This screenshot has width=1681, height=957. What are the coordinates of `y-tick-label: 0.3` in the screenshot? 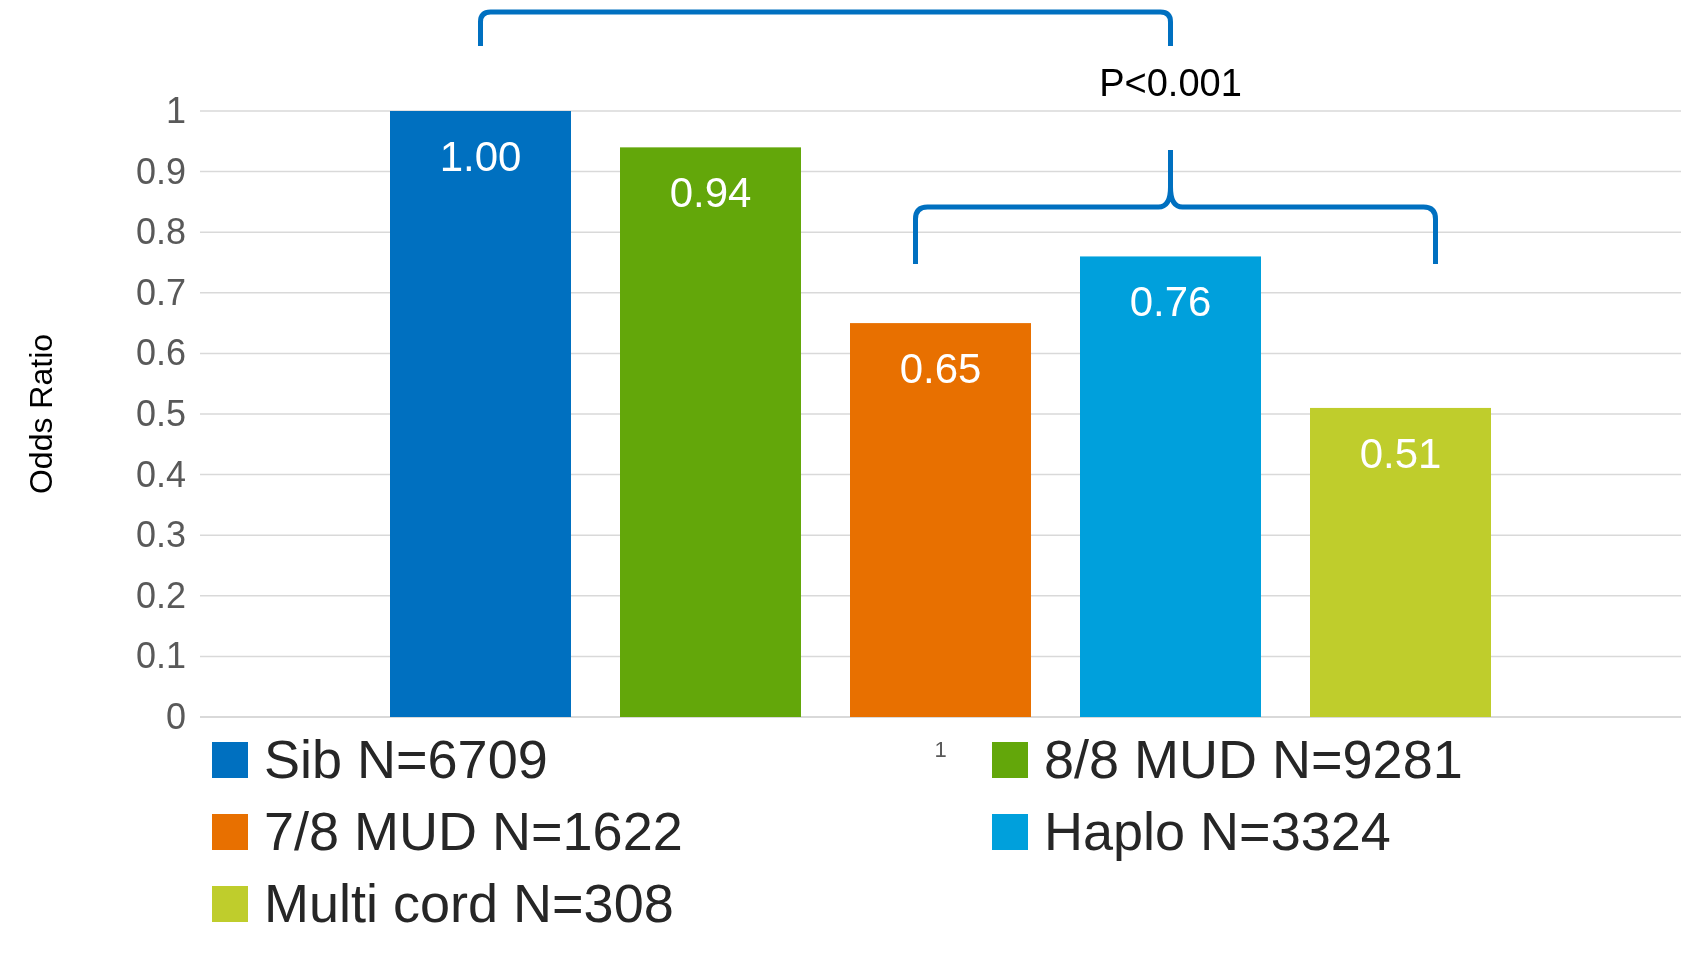 It's located at (160, 535).